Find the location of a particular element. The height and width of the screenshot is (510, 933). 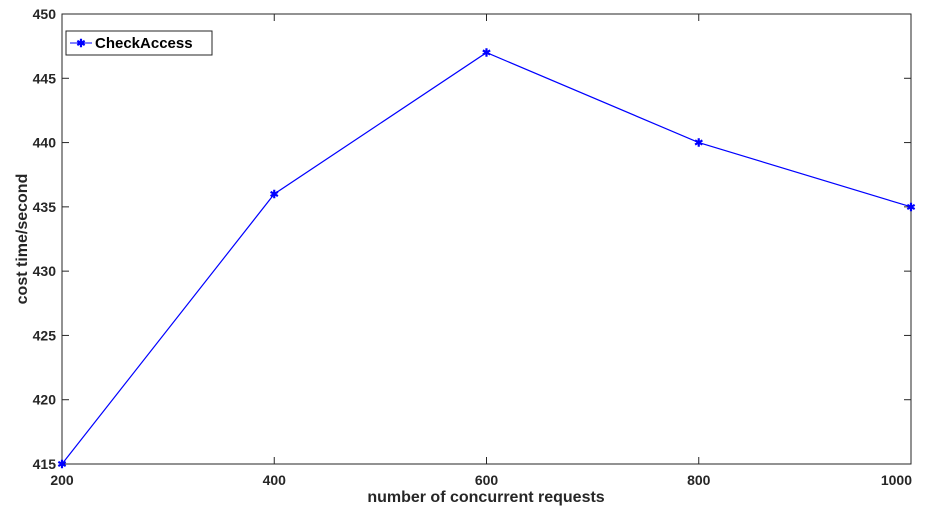

y-tick-label: 435 is located at coordinates (45, 207).